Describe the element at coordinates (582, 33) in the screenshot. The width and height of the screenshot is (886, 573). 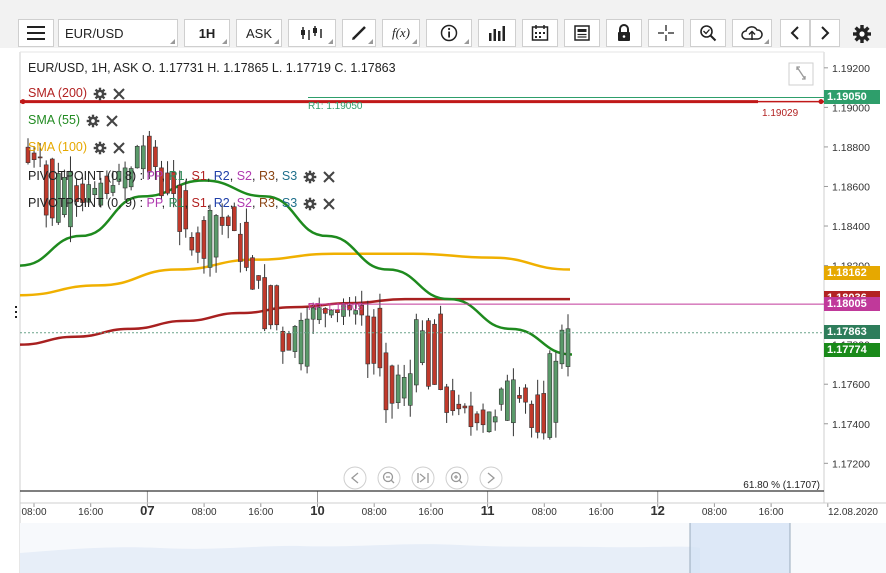
I see `news-button` at that location.